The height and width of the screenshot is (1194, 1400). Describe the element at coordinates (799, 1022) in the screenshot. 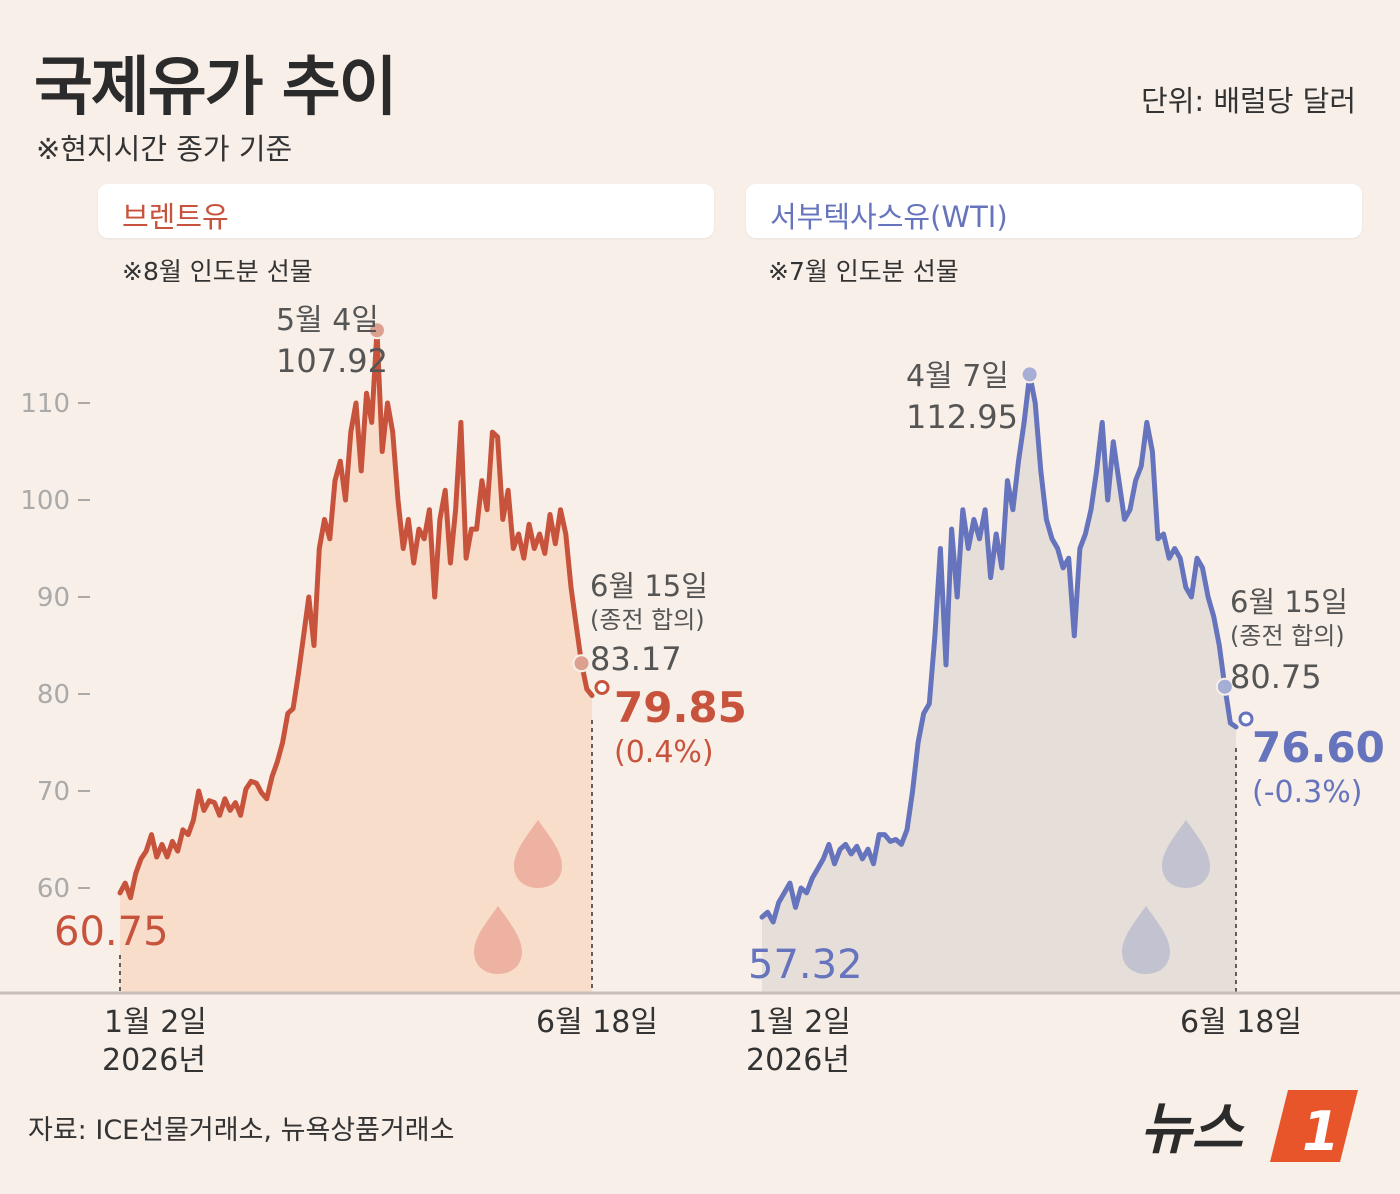

I see `wti-x-start-date: 1월 2일` at that location.